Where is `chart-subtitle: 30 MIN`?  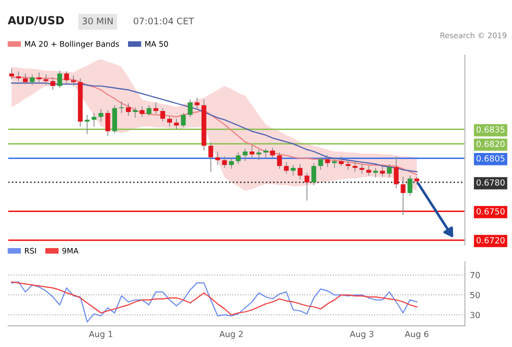
chart-subtitle: 30 MIN is located at coordinates (97, 21).